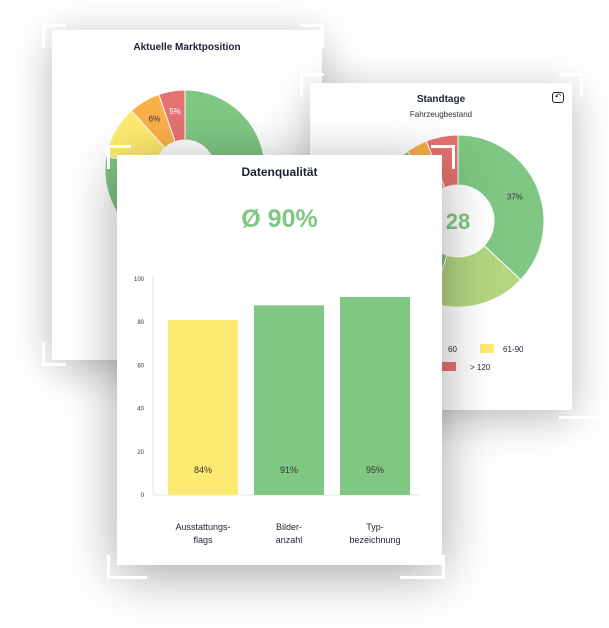  What do you see at coordinates (202, 527) in the screenshot?
I see `x-category-label: Ausstattungs-` at bounding box center [202, 527].